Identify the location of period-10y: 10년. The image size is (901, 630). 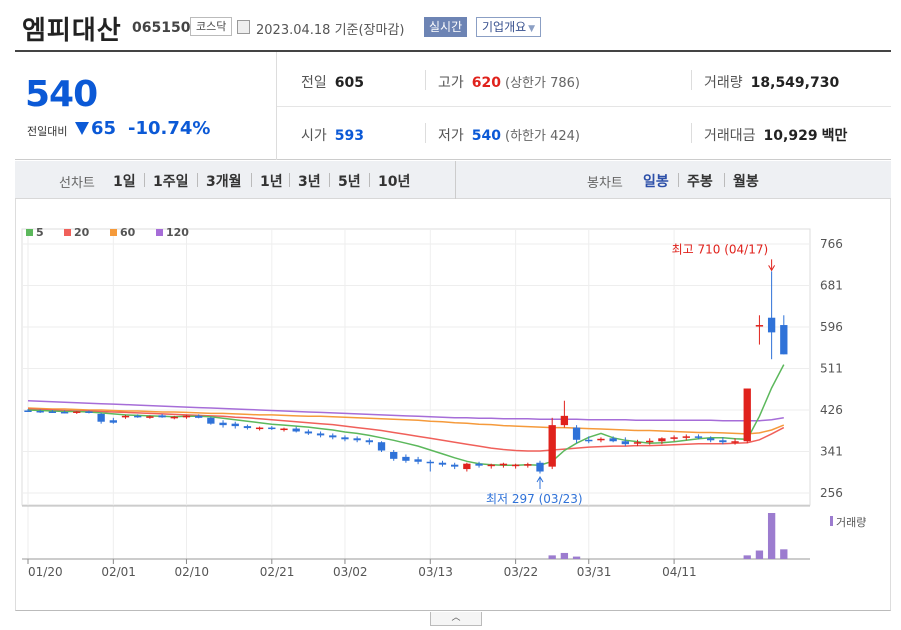
(394, 182).